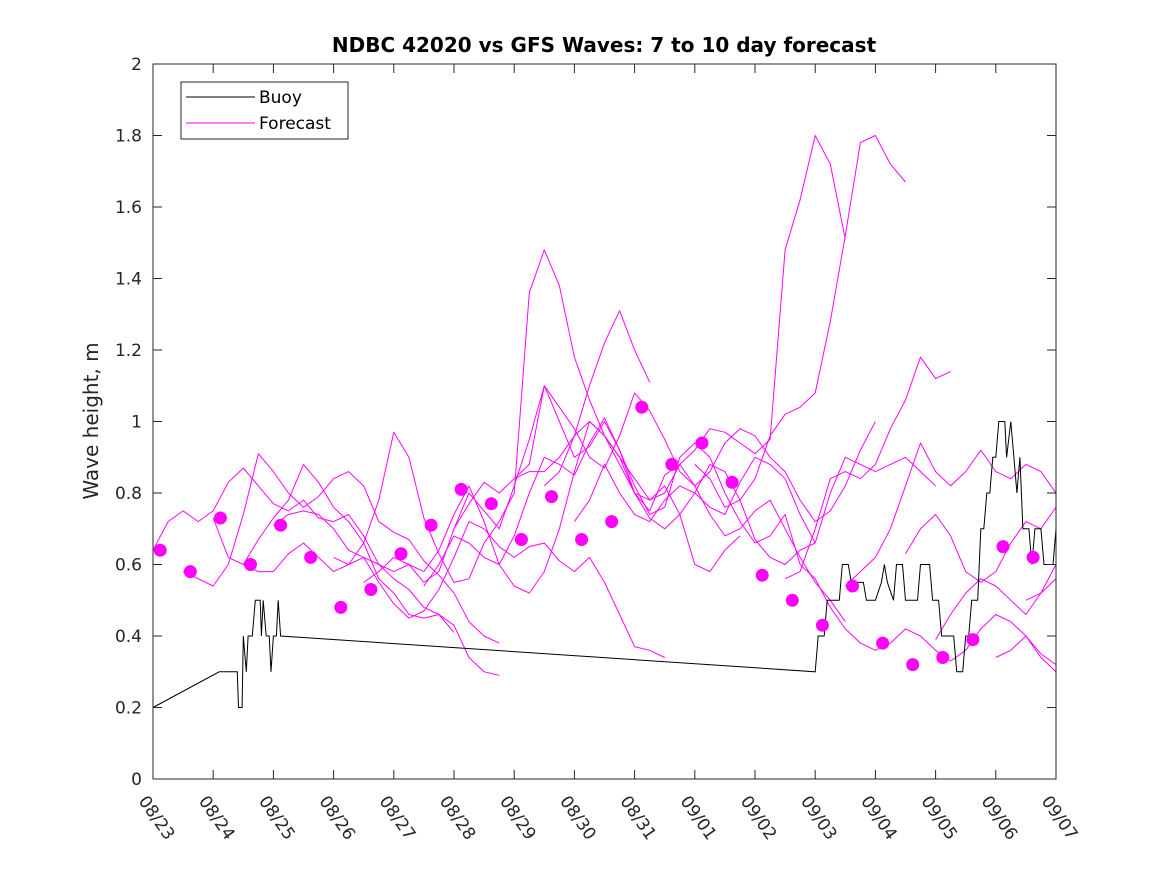 The image size is (1167, 875). I want to click on x-tick-label: 08/30, so click(577, 818).